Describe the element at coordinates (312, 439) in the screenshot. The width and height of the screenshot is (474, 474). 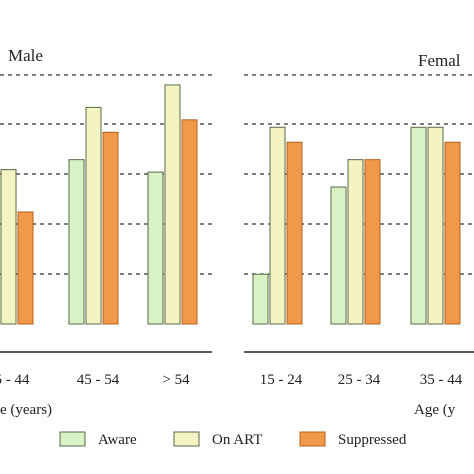
I see `legend-swatch-suppressed` at that location.